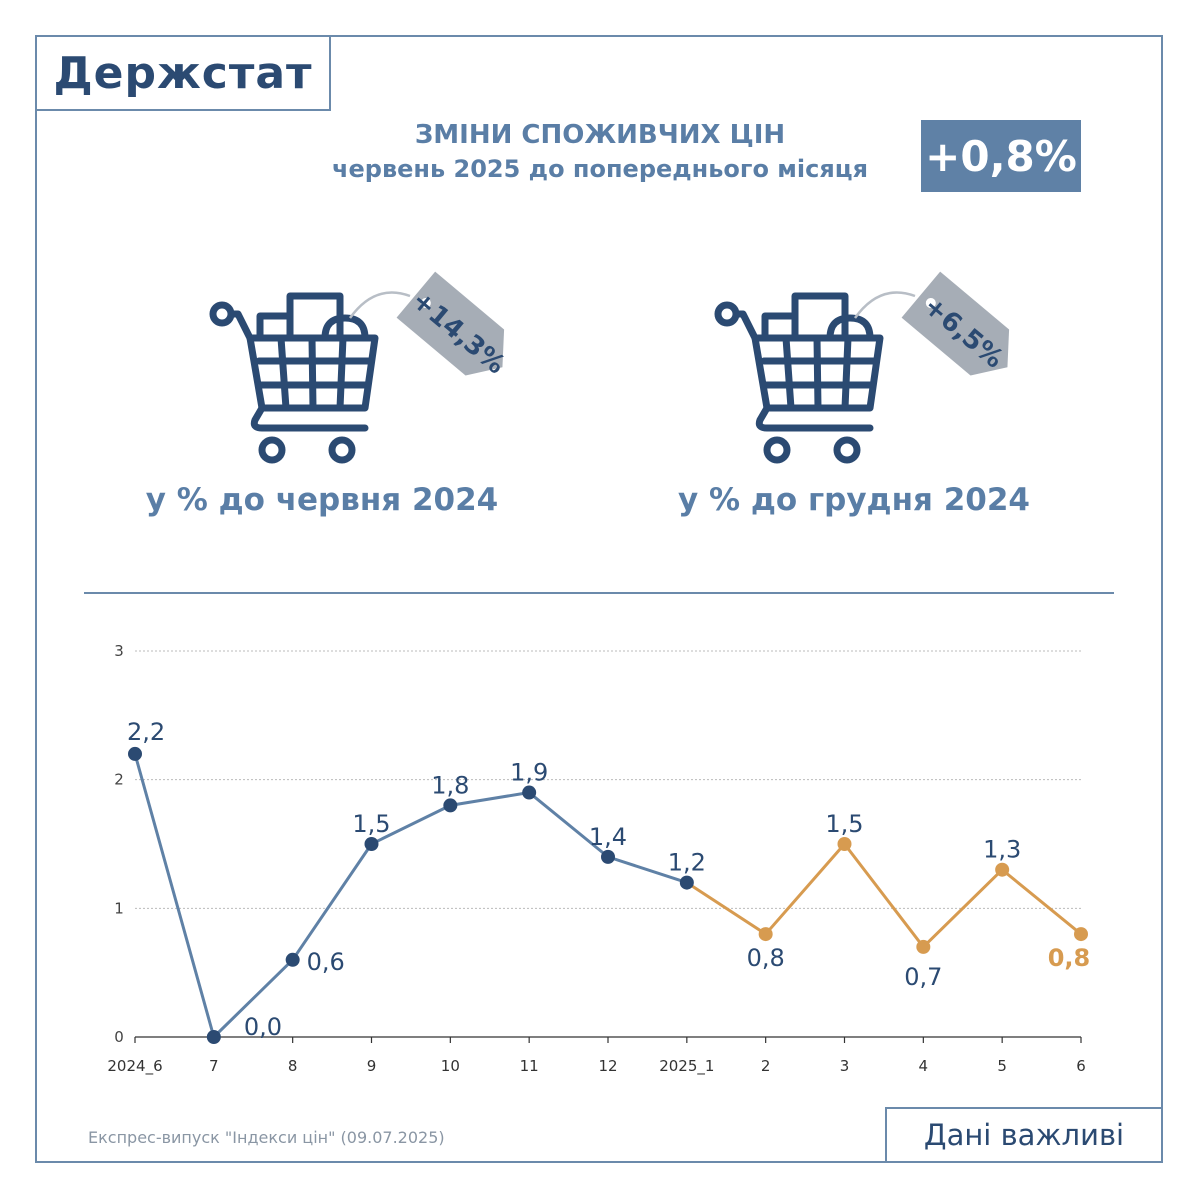 The image size is (1200, 1200). What do you see at coordinates (119, 780) in the screenshot?
I see `y-tick-label: 2` at bounding box center [119, 780].